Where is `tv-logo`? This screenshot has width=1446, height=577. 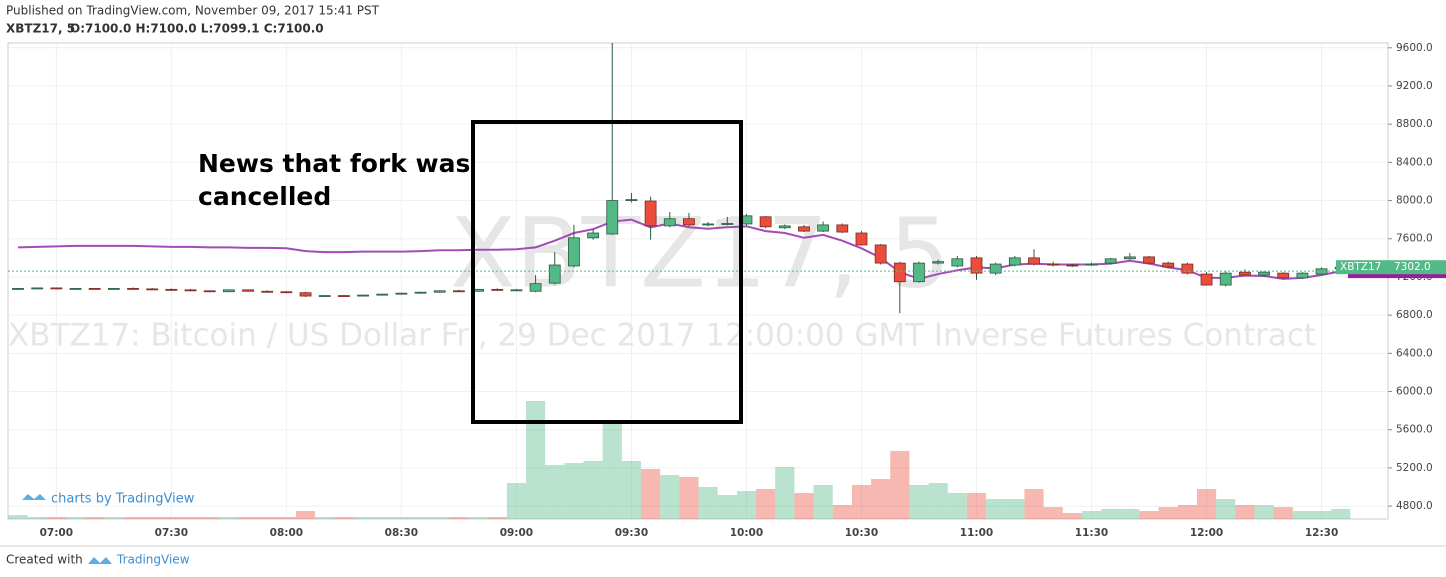 tv-logo is located at coordinates (100, 560).